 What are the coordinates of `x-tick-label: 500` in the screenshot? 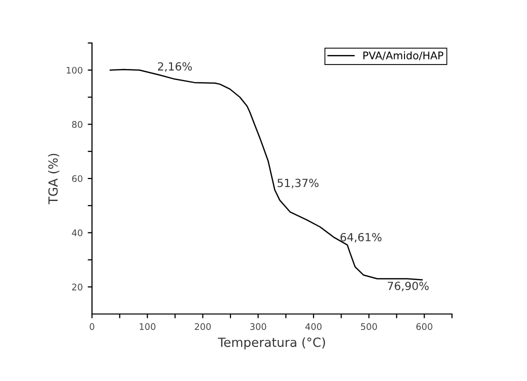 It's located at (369, 326).